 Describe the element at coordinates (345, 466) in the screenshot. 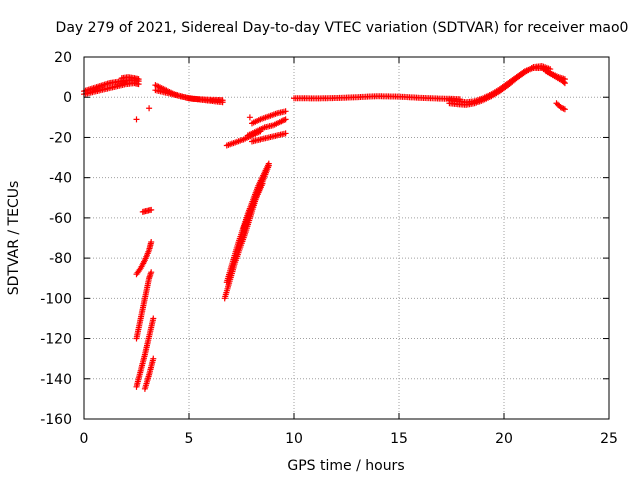

I see `x-axis-label: GPS time / hours` at that location.